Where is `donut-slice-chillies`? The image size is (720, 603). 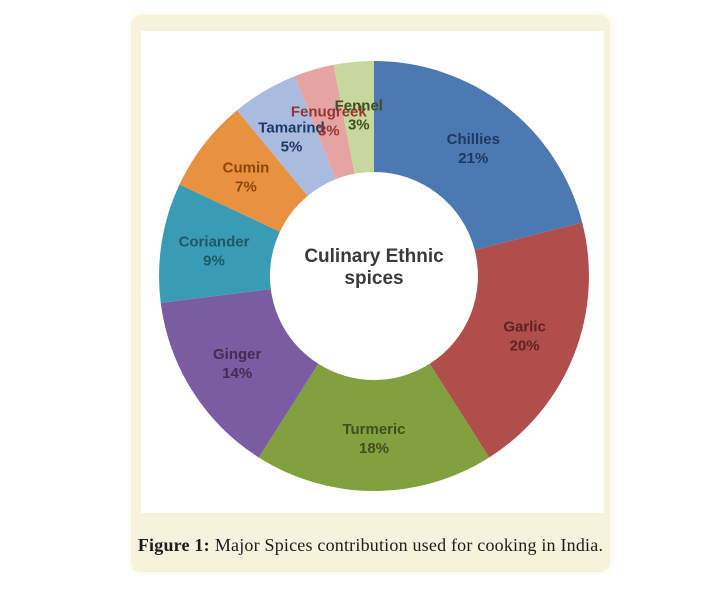 donut-slice-chillies is located at coordinates (478, 156).